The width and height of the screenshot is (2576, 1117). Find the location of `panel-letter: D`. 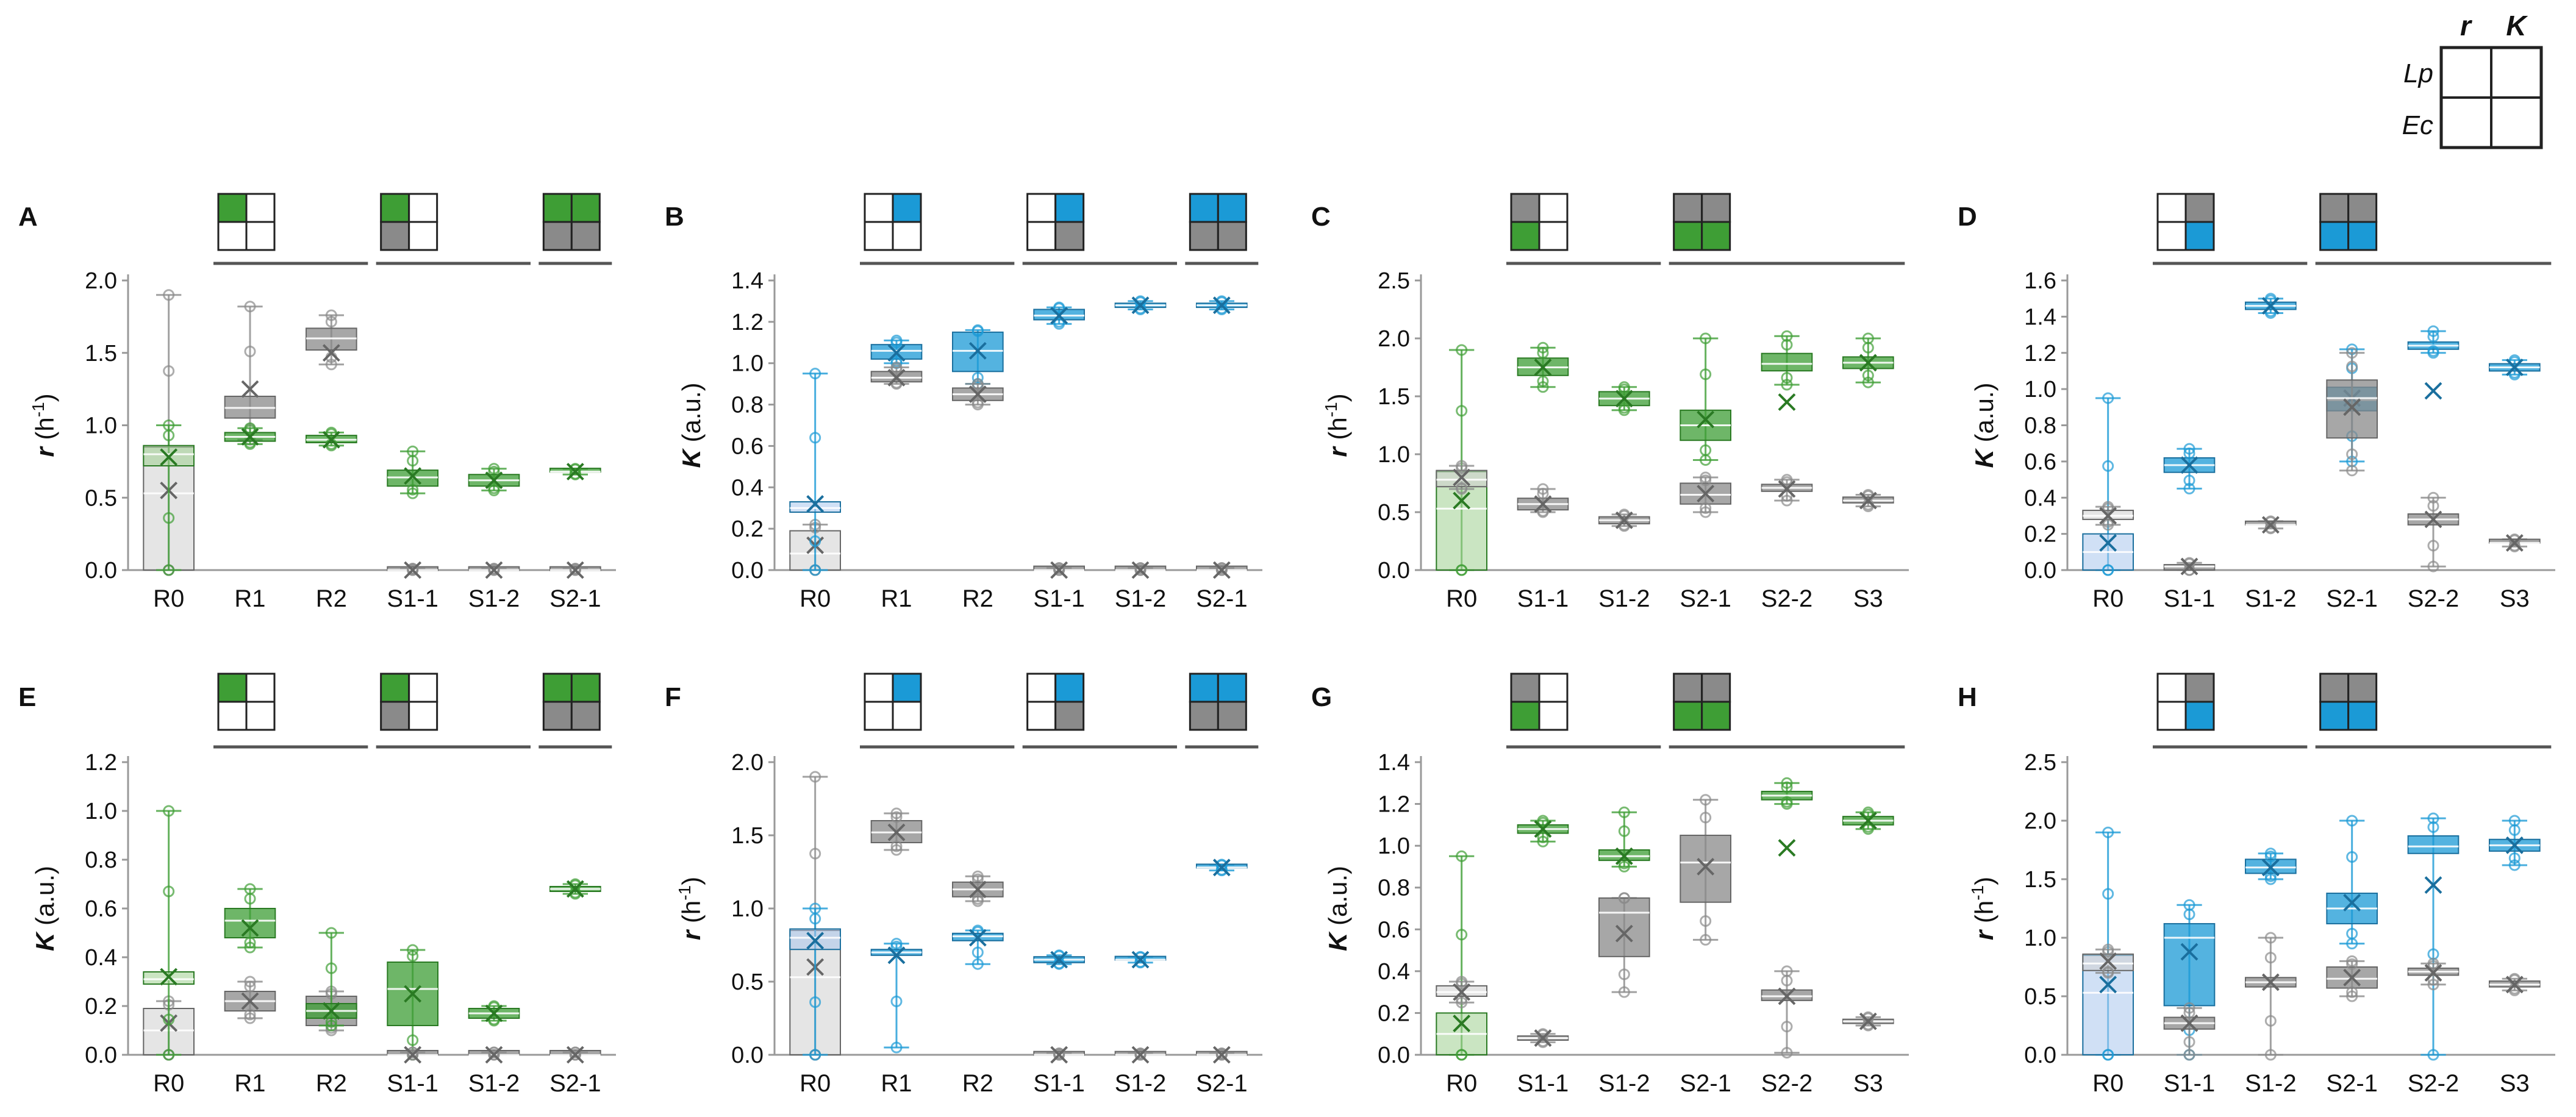

panel-letter: D is located at coordinates (1967, 217).